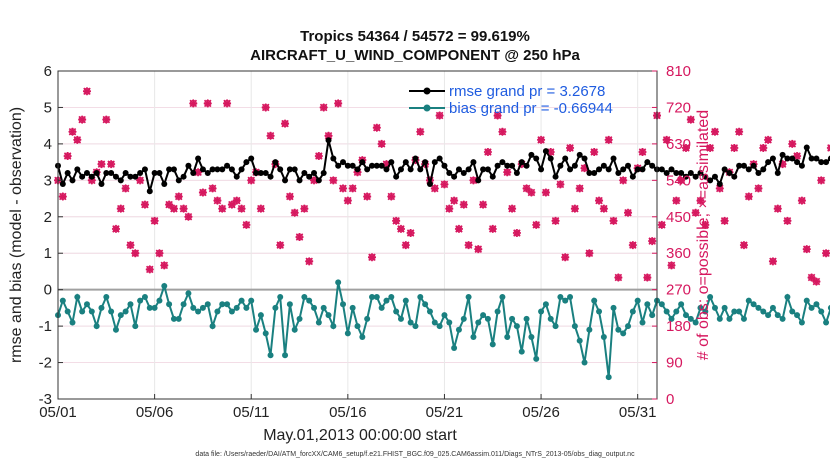 This screenshot has height=470, width=830. I want to click on y-tick-label: 3, so click(48, 180).